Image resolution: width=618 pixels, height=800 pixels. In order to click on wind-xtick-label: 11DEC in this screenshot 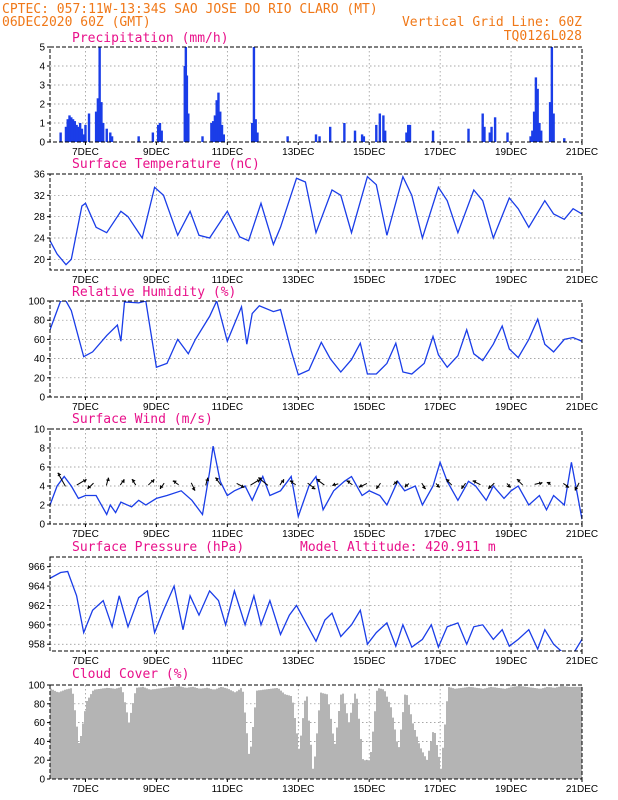, I will do `click(228, 534)`.